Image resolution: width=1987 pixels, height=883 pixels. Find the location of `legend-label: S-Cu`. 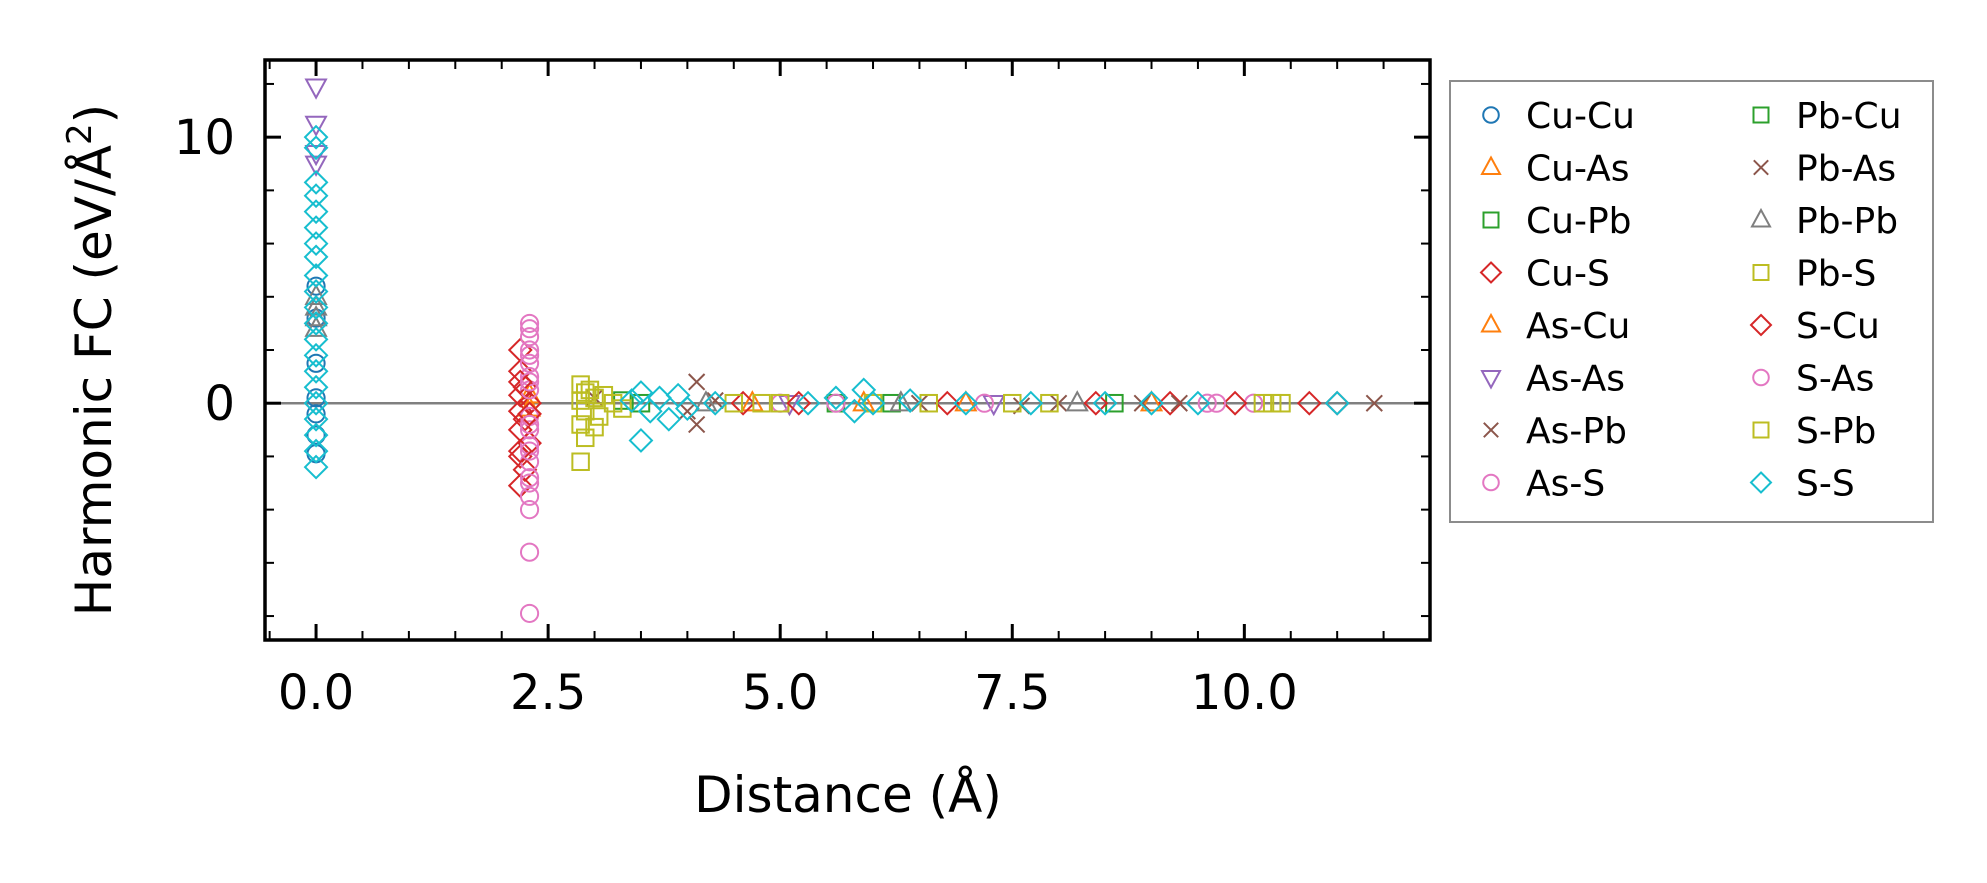

legend-label: S-Cu is located at coordinates (1838, 326).